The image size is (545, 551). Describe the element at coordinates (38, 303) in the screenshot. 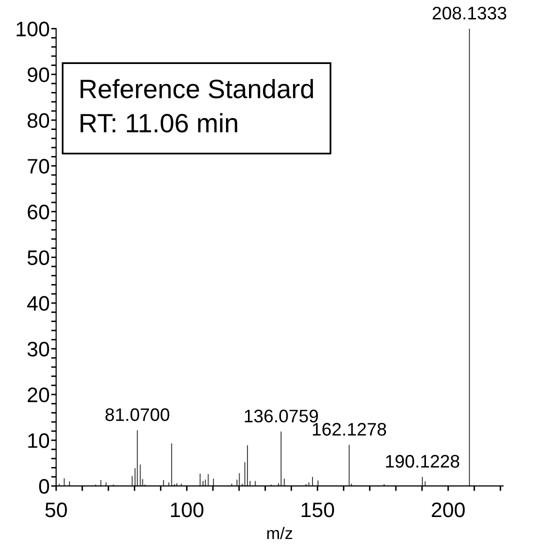

I see `y-tick-label: 40` at that location.